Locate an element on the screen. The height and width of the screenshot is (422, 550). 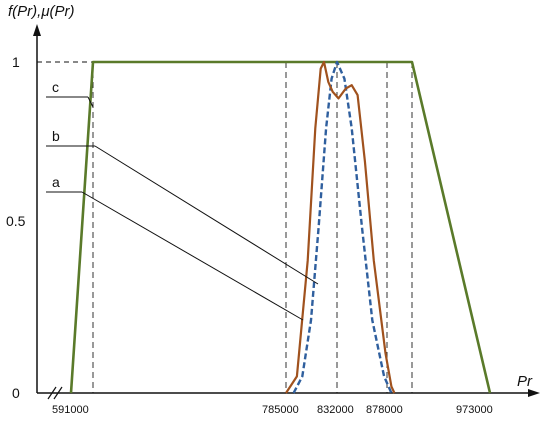
x-tick-label-591000: 591000 is located at coordinates (70, 410).